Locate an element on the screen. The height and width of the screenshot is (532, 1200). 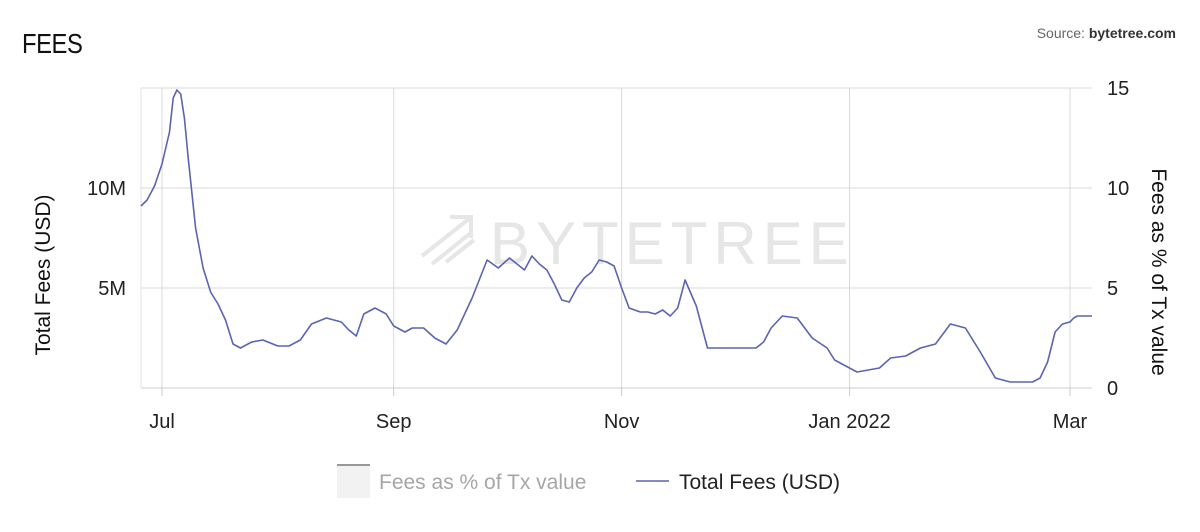
x-tick-label: Jan 2022 is located at coordinates (849, 422).